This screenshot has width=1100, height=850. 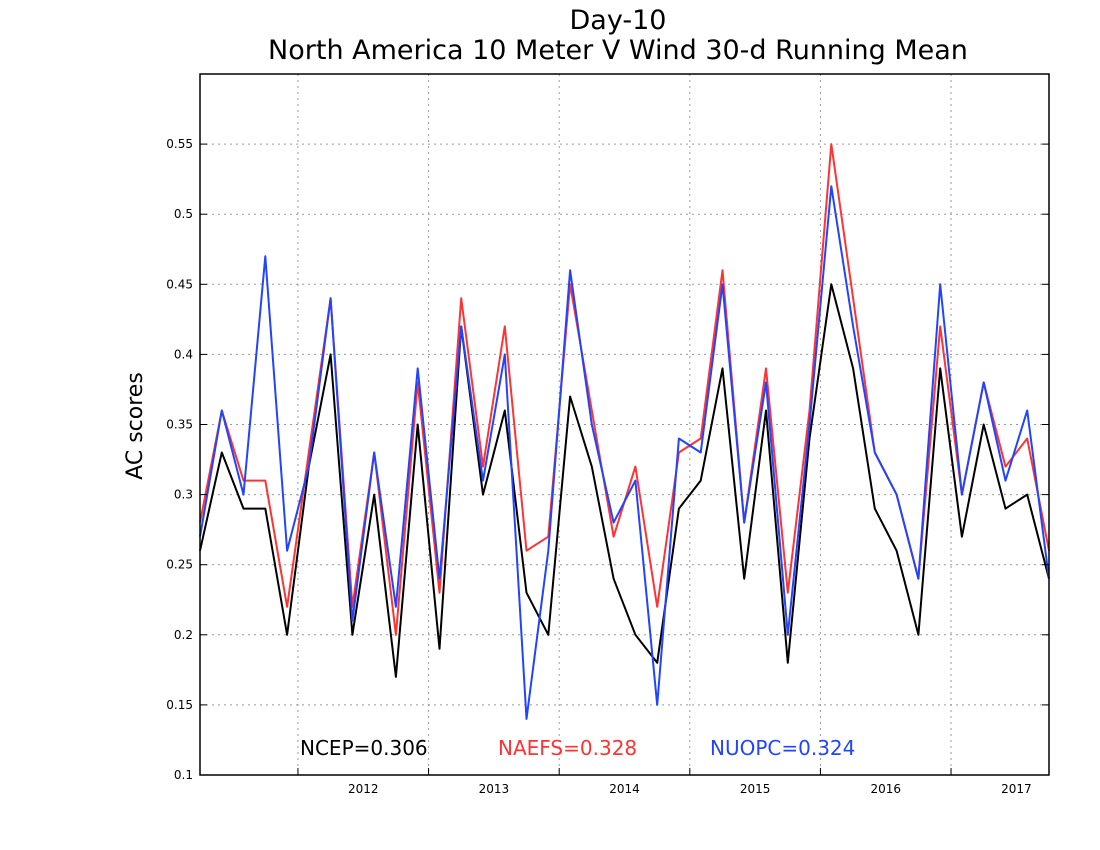 I want to click on x-tick-label: 2015, so click(x=755, y=789).